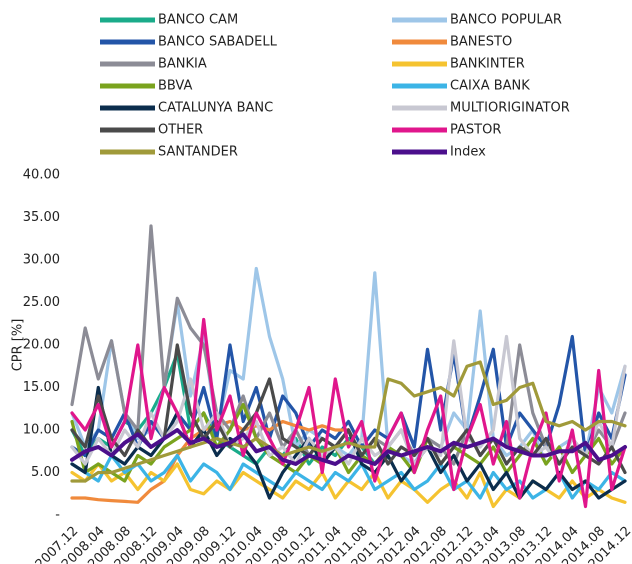 The image size is (632, 564). Describe the element at coordinates (506, 20) in the screenshot. I see `legend-label: BANCO POPULAR` at that location.